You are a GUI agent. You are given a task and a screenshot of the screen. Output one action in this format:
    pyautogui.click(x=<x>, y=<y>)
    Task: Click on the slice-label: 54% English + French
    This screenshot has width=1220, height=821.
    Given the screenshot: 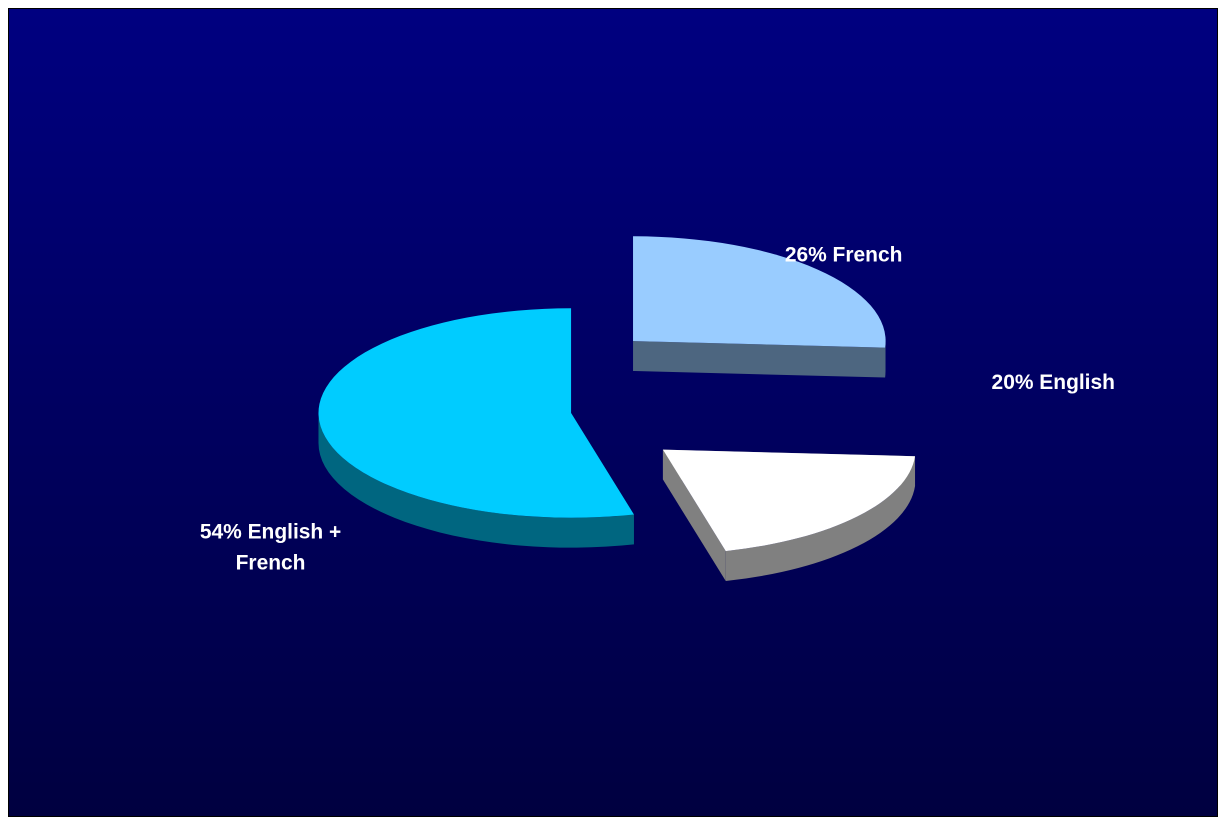 What is the action you would take?
    pyautogui.click(x=270, y=548)
    